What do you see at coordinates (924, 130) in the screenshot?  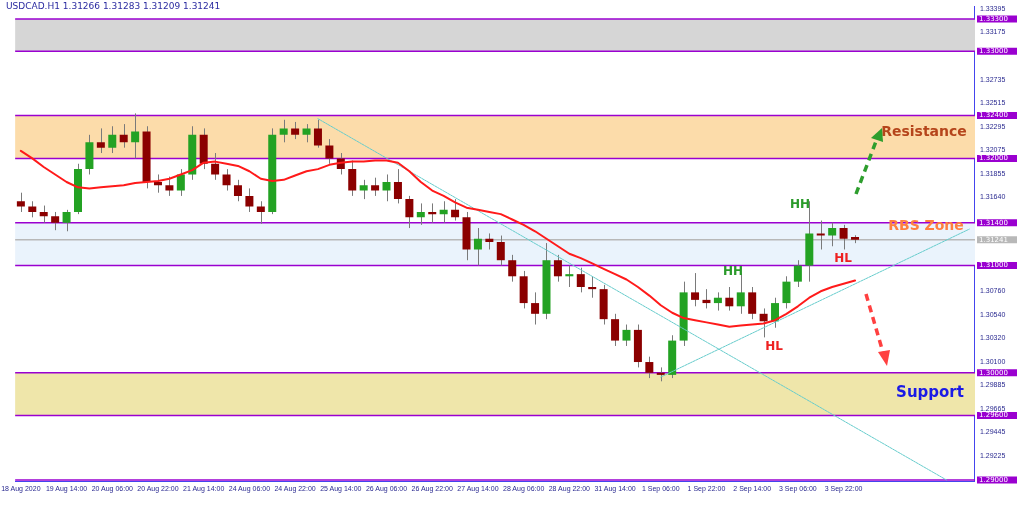 I see `annotation: Resistance` at bounding box center [924, 130].